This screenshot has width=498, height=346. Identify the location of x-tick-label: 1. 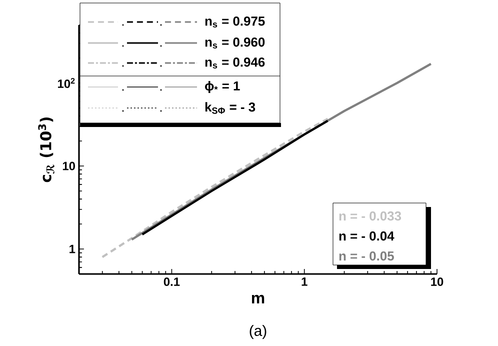
(305, 282).